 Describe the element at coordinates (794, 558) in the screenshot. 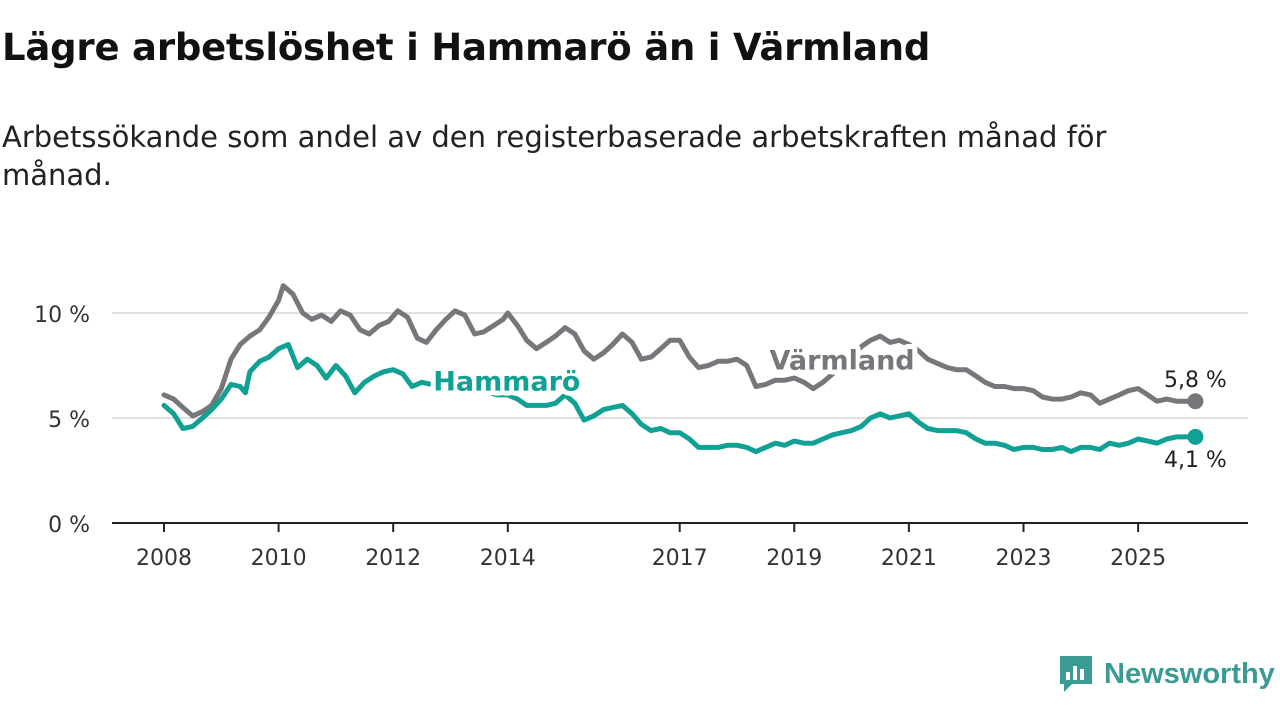

I see `x-tick-label: 2019` at that location.